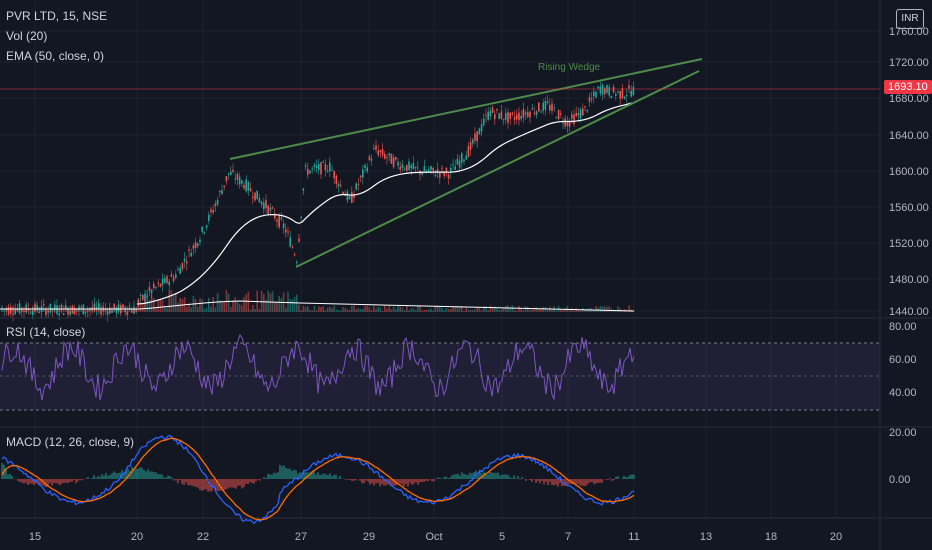 This screenshot has width=932, height=550. Describe the element at coordinates (909, 136) in the screenshot. I see `price-tick-label: 1640.00` at that location.